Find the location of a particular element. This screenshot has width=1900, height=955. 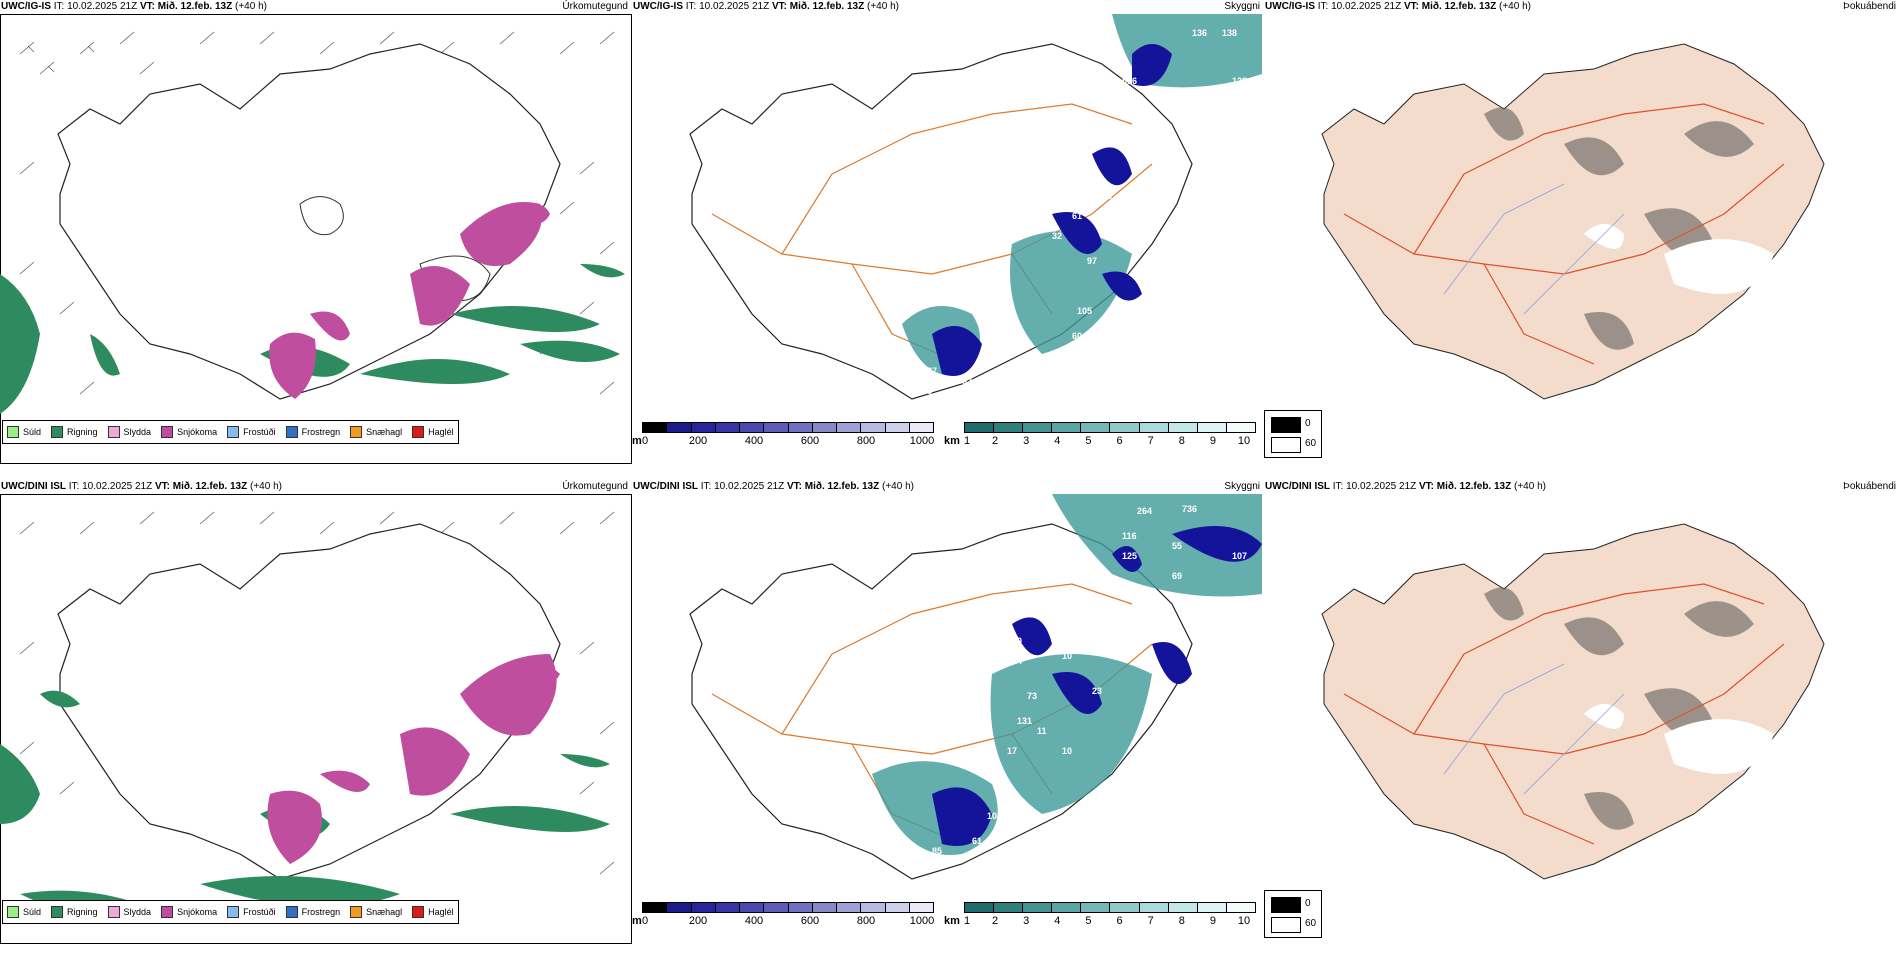

visibility-value-label: 14 is located at coordinates (1017, 661).